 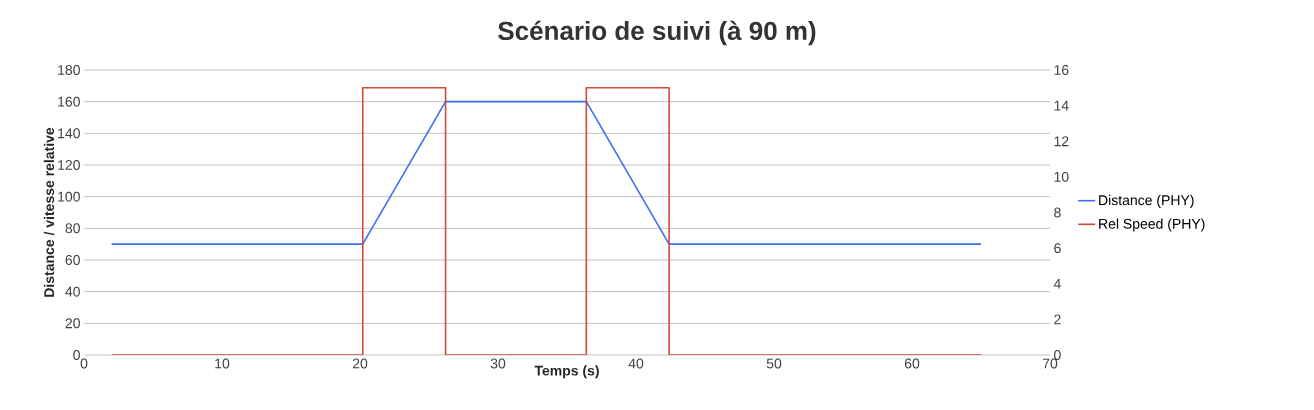 What do you see at coordinates (69, 196) in the screenshot?
I see `y-tick-label: 100` at bounding box center [69, 196].